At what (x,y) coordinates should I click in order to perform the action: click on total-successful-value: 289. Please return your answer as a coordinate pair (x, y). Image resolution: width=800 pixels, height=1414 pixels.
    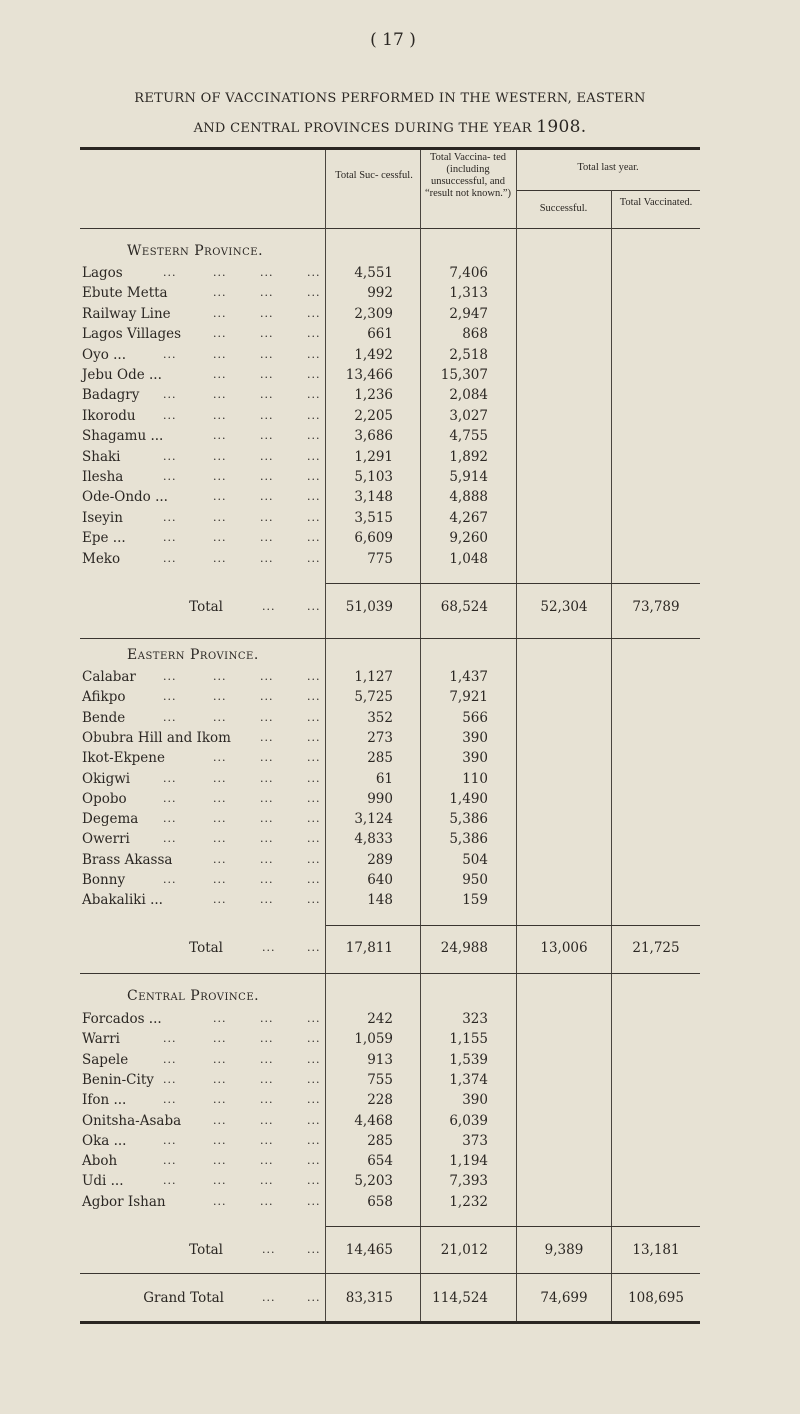
    Looking at the image, I should click on (380, 859).